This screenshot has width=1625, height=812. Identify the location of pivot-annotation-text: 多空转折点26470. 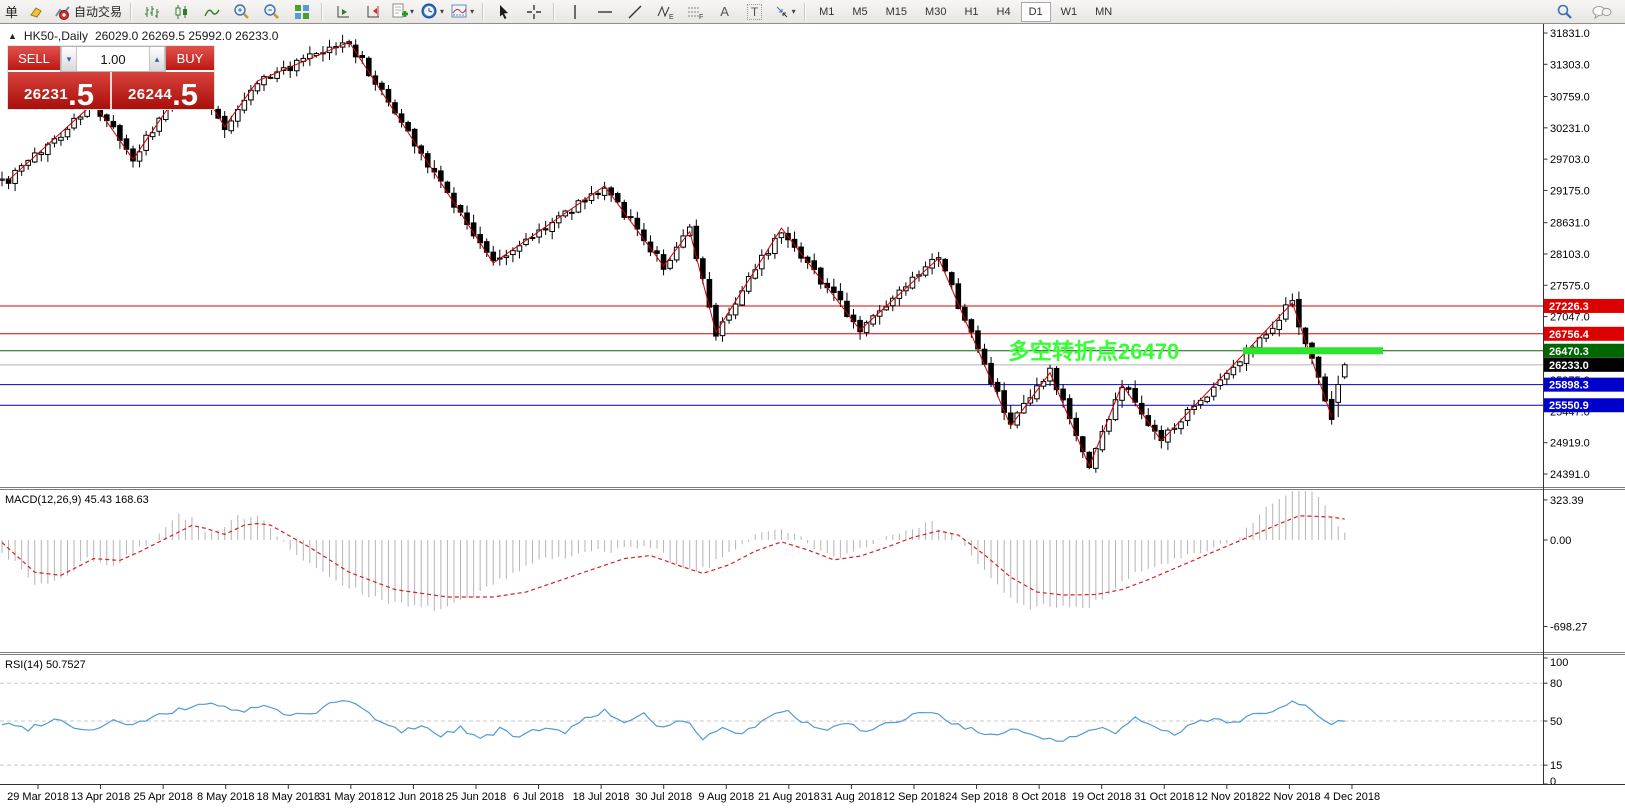
(1093, 351).